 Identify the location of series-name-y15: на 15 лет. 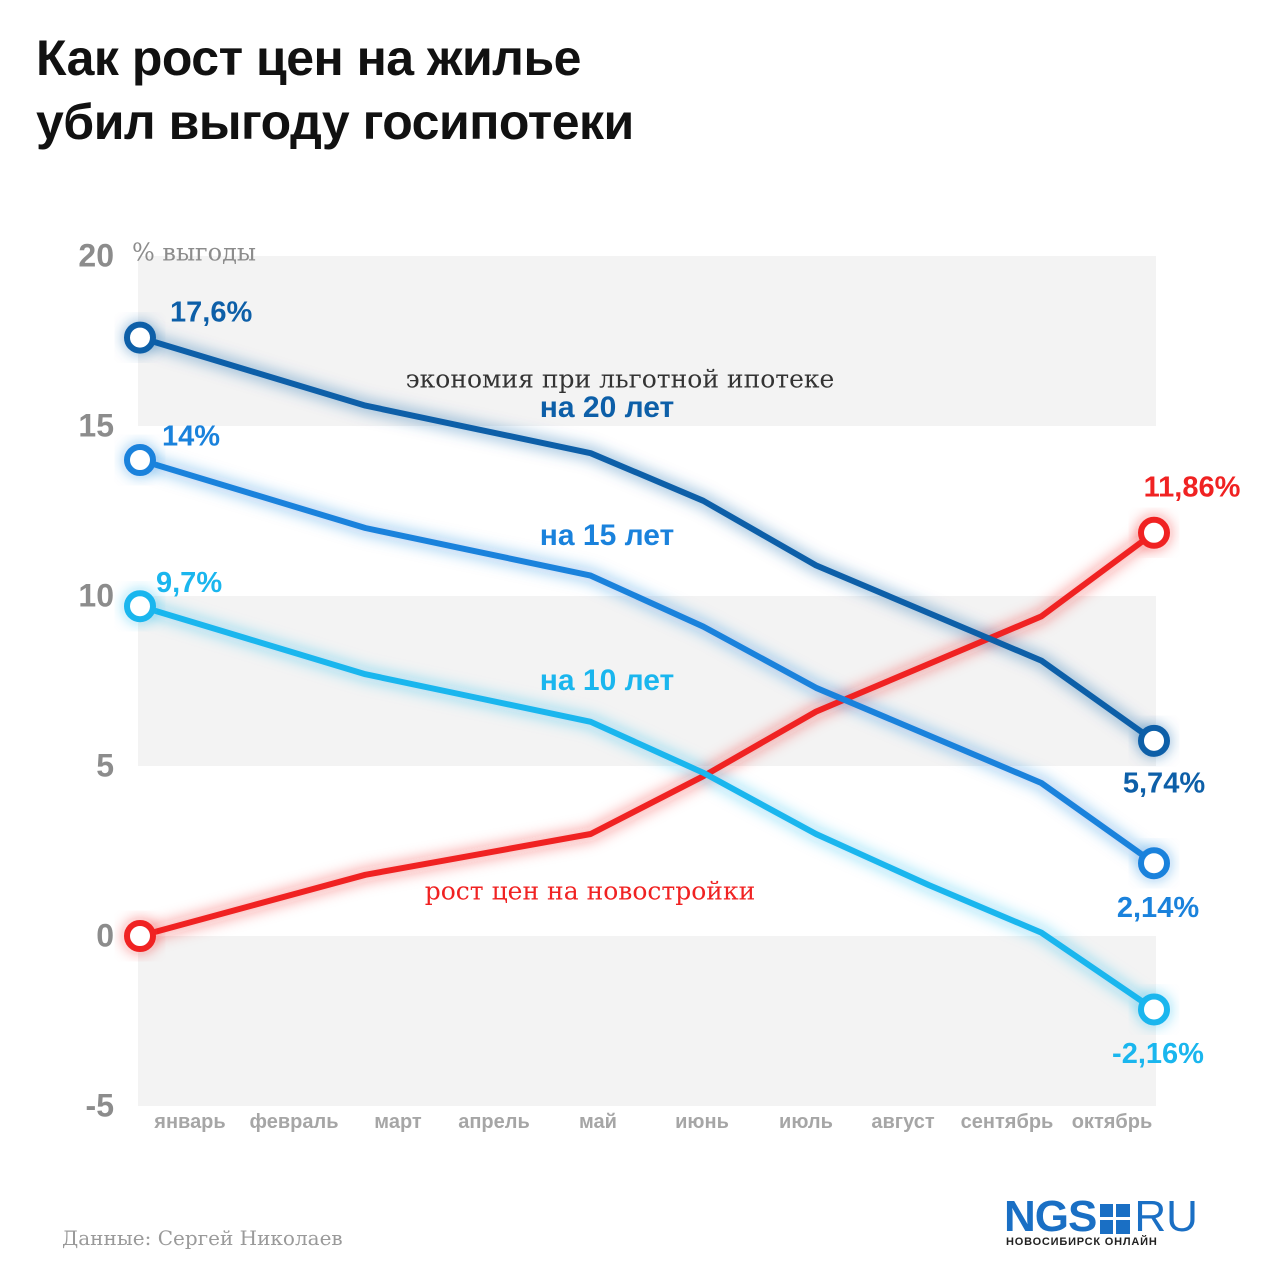
(607, 535).